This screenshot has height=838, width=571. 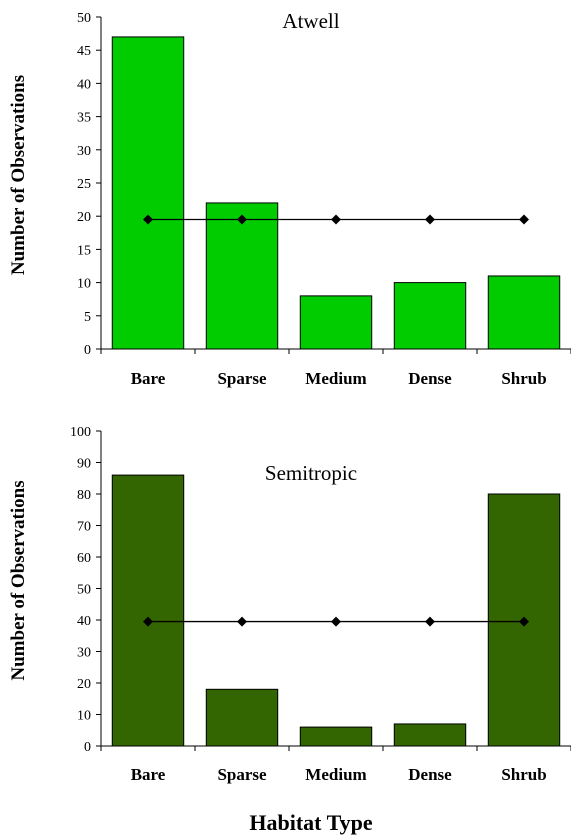 I want to click on chart-title: Atwell, so click(x=310, y=21).